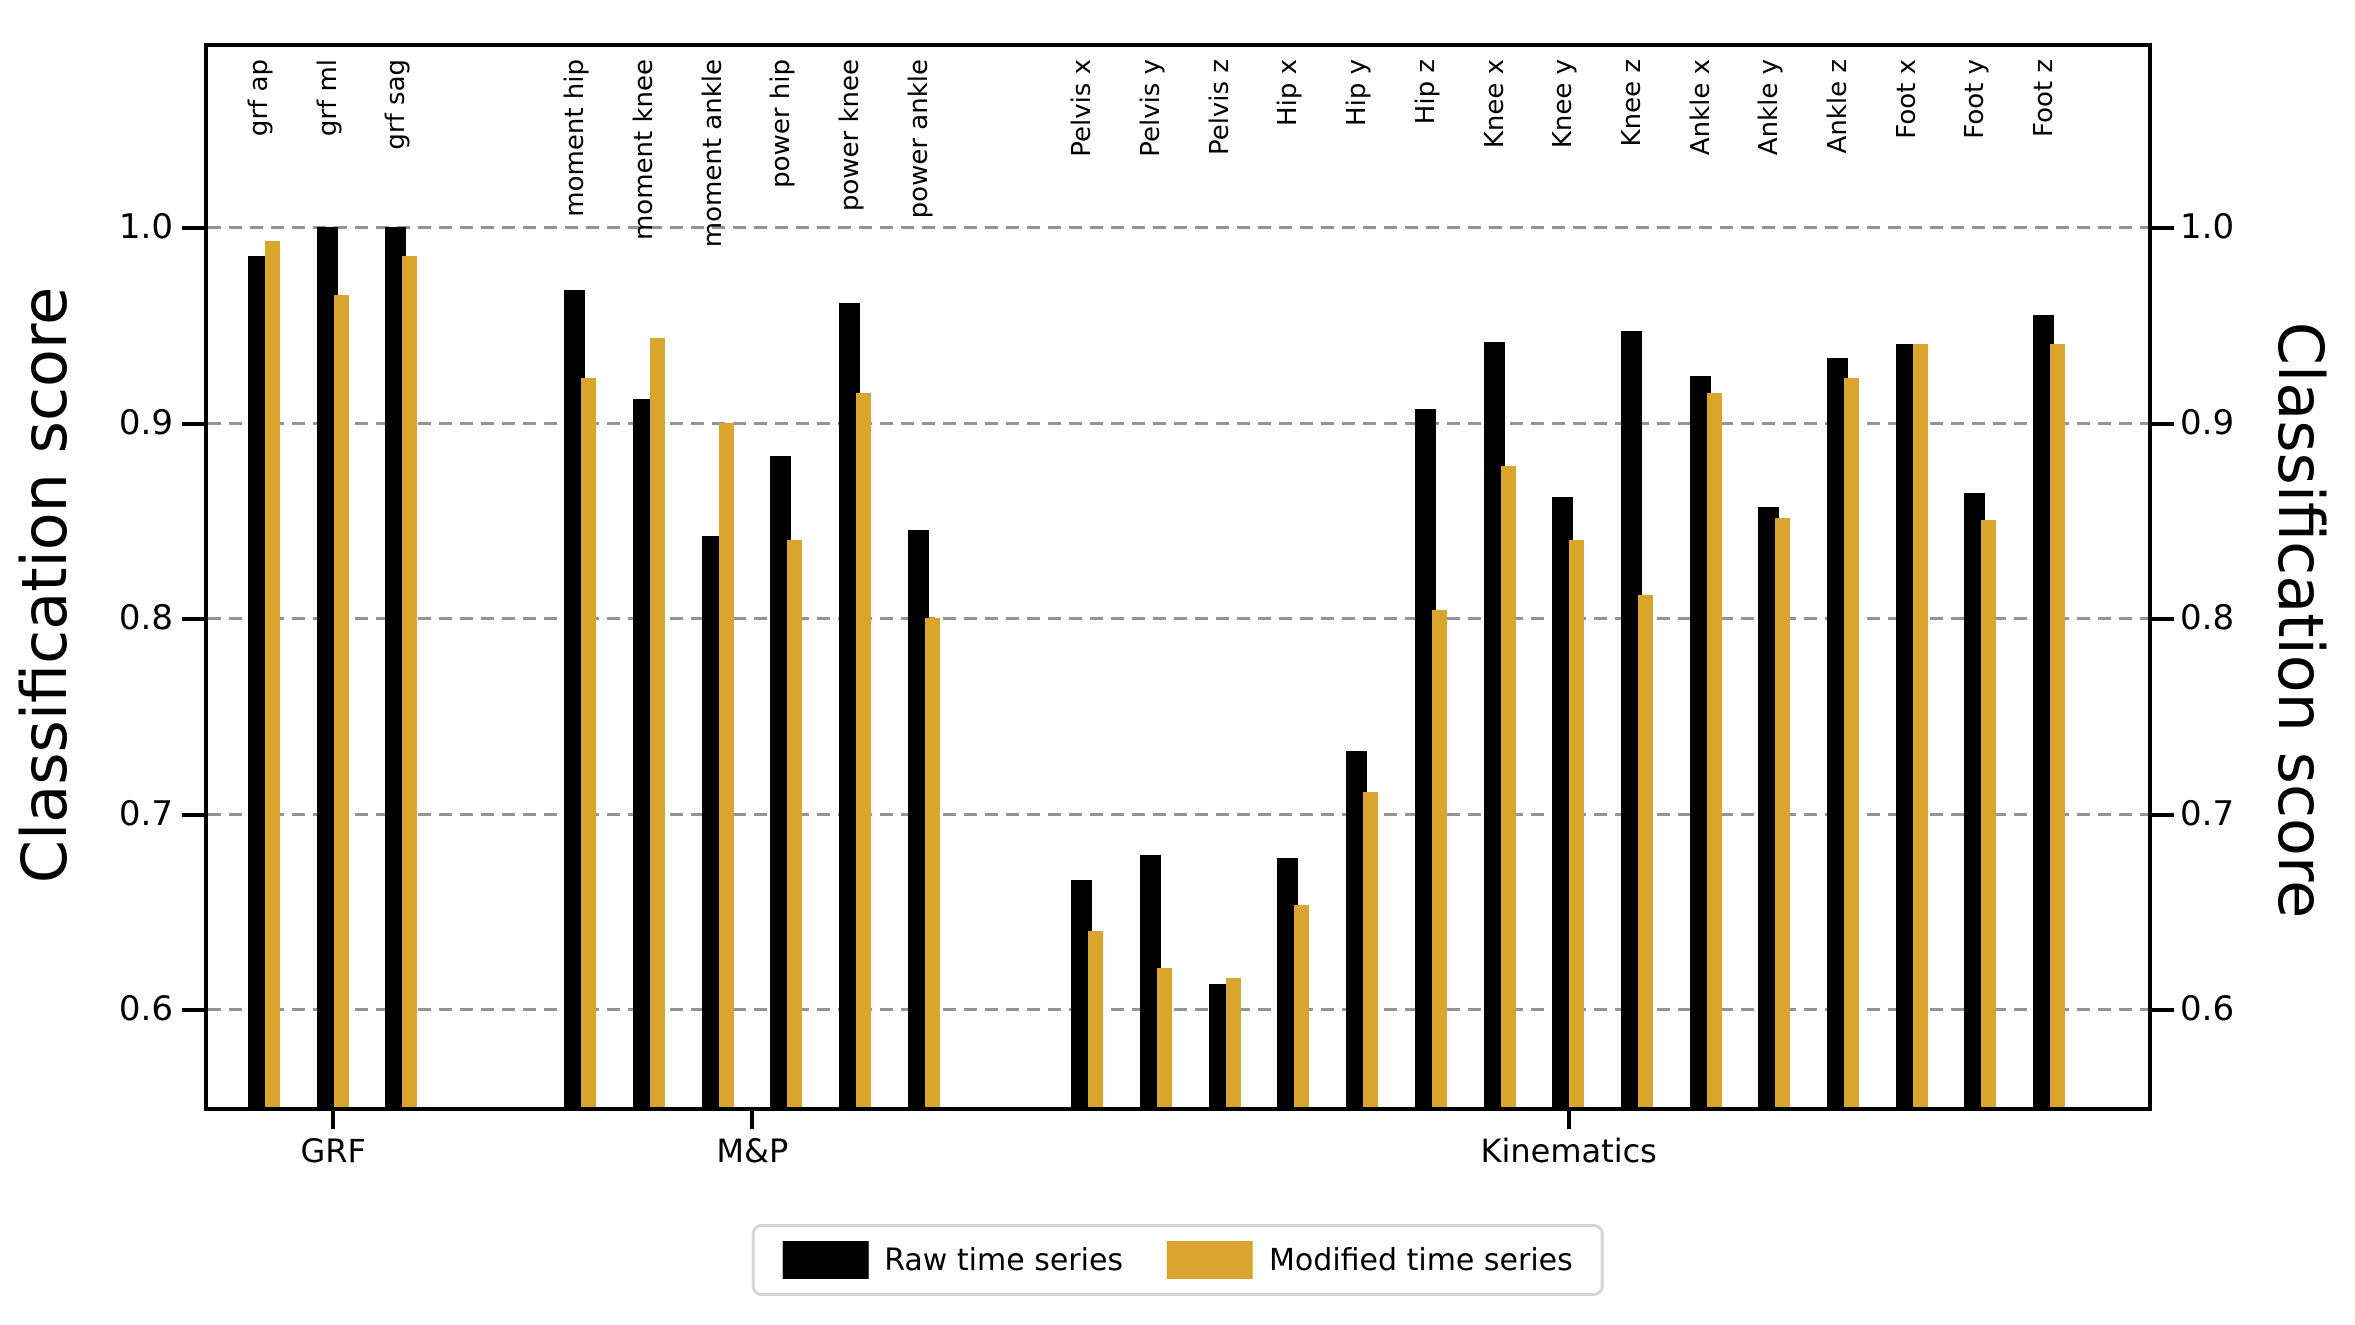  What do you see at coordinates (1219, 107) in the screenshot?
I see `category-label-pelvis-z: Pelvis z` at bounding box center [1219, 107].